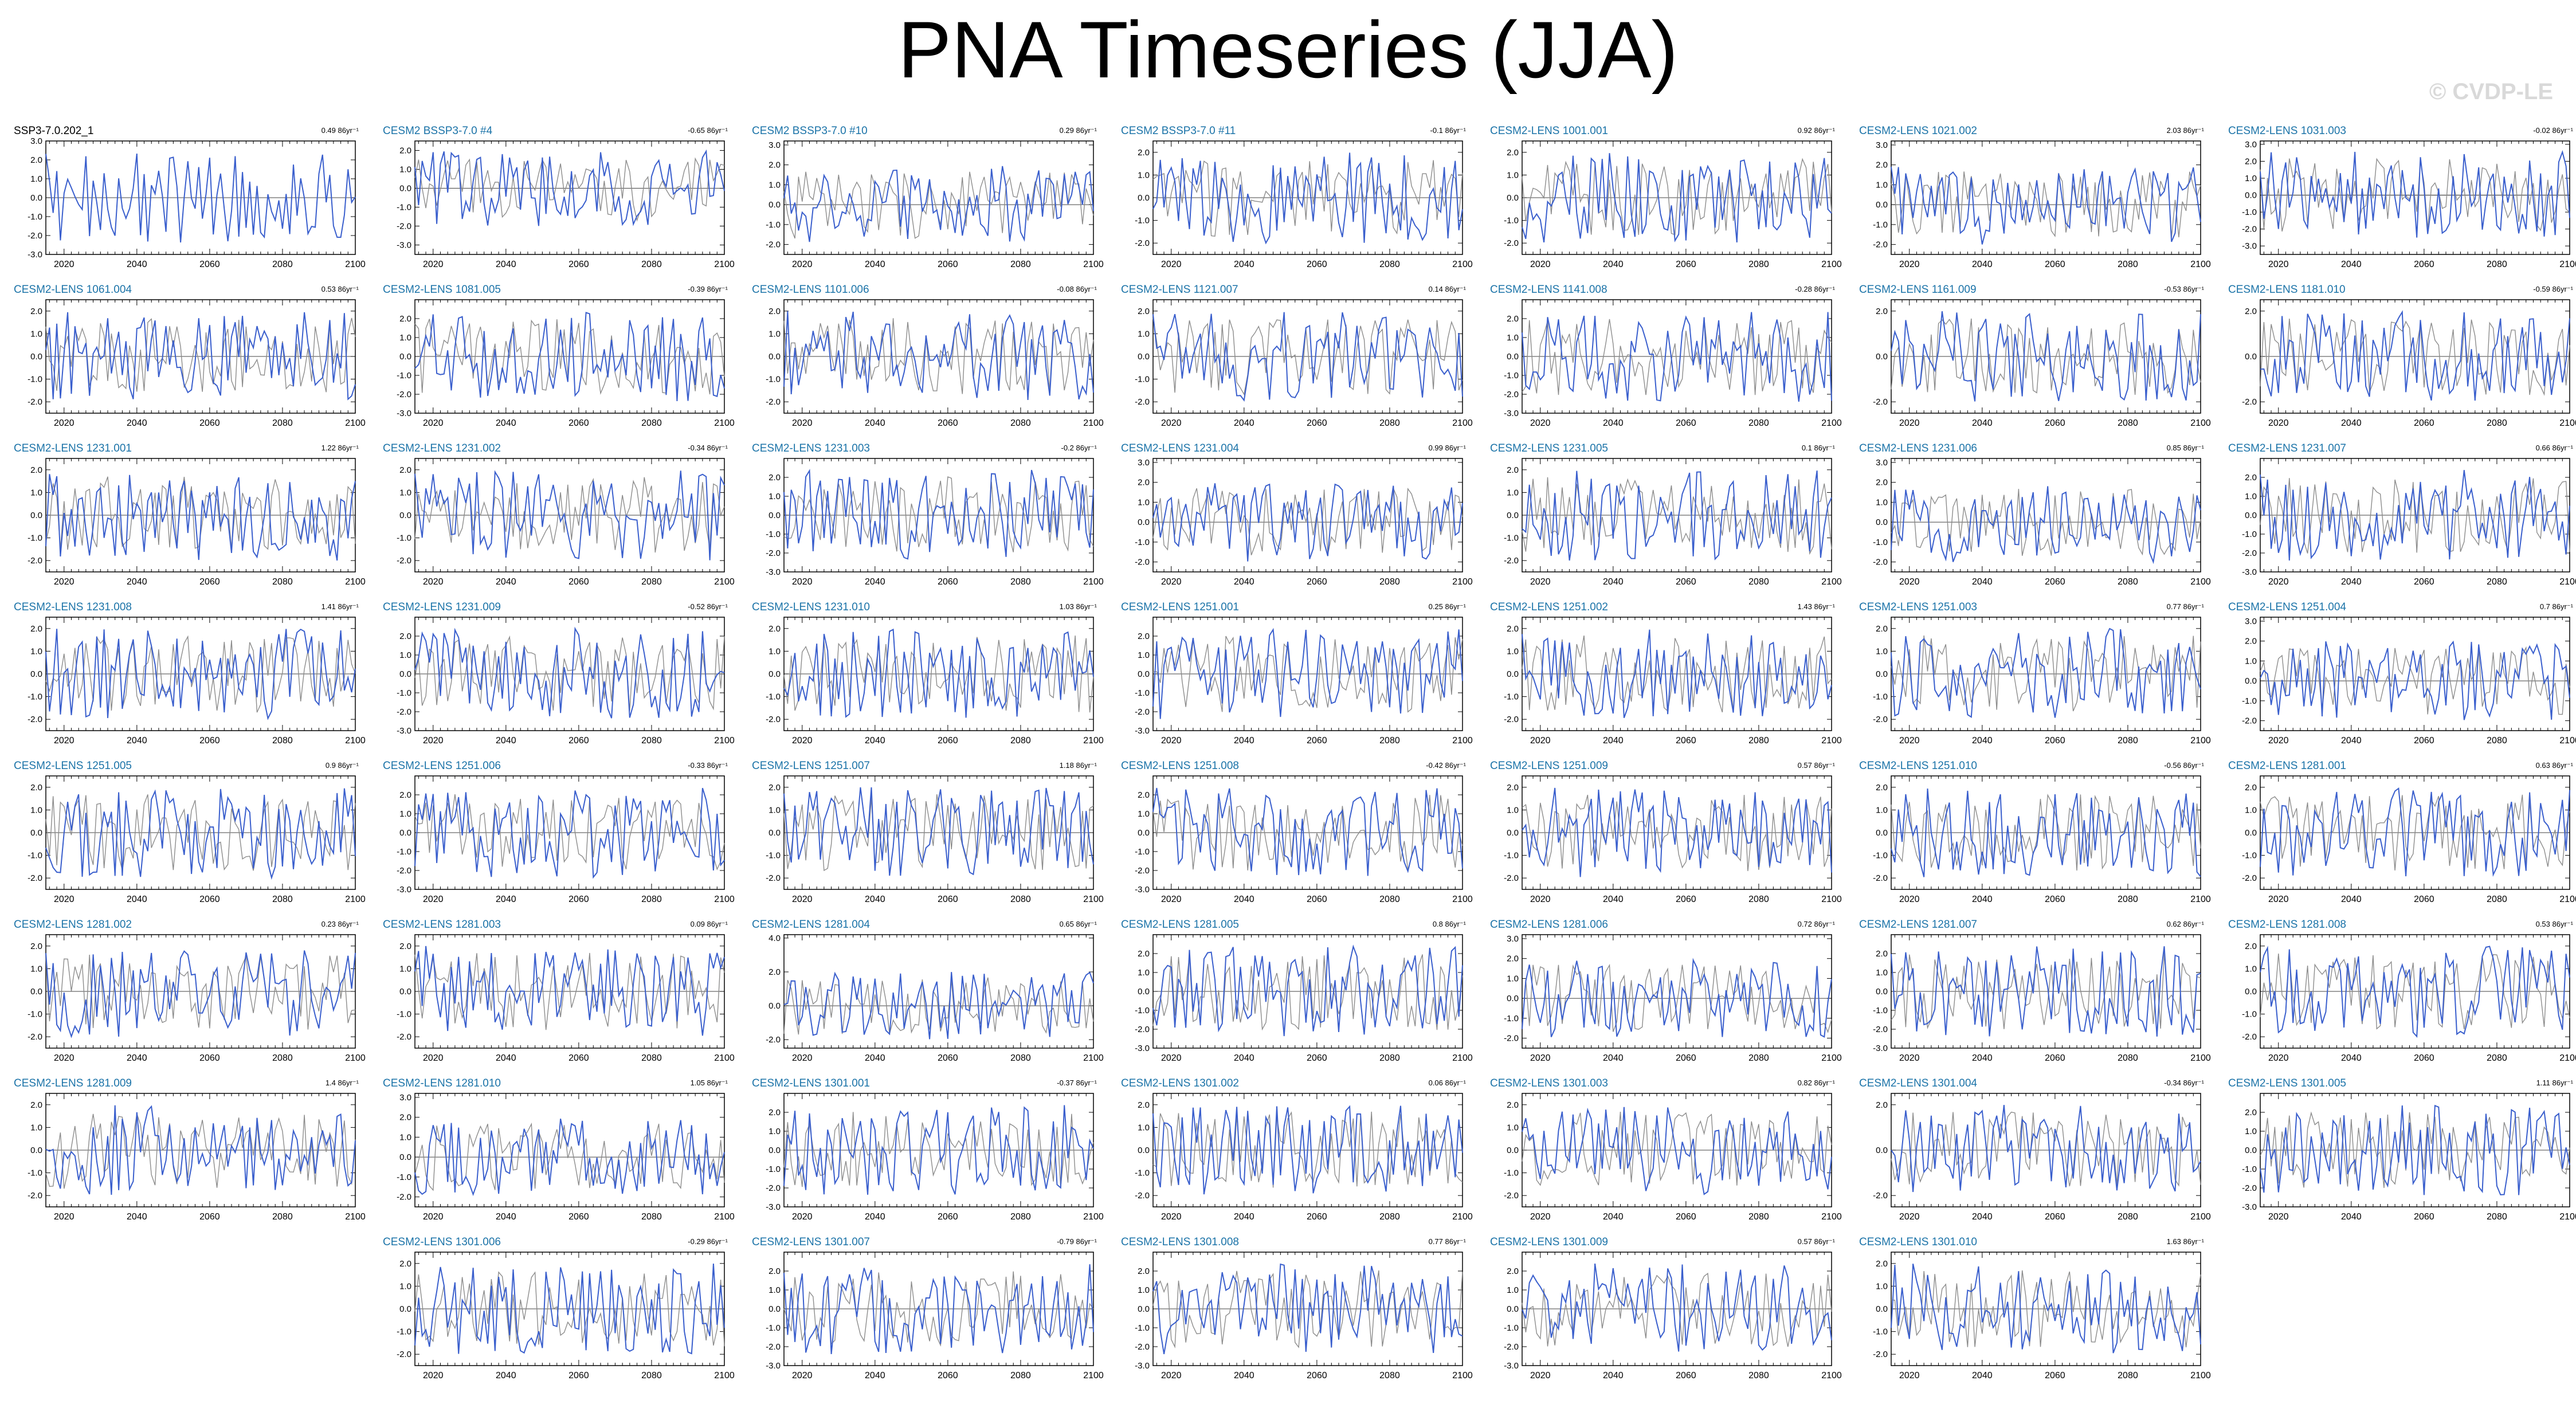 The image size is (2576, 1408). Describe the element at coordinates (1549, 131) in the screenshot. I see `panel-title: CESM2-LENS 1001.001` at that location.